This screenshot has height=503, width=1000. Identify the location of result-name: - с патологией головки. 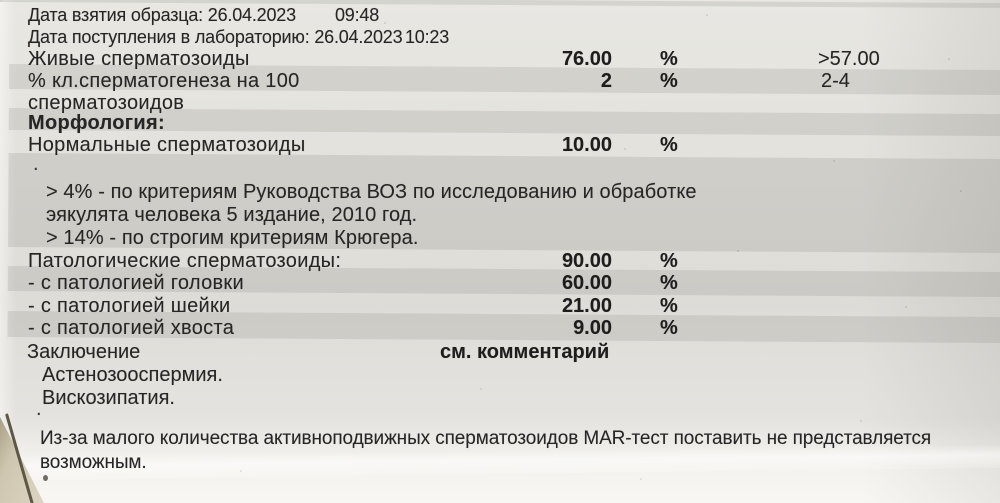
(136, 283).